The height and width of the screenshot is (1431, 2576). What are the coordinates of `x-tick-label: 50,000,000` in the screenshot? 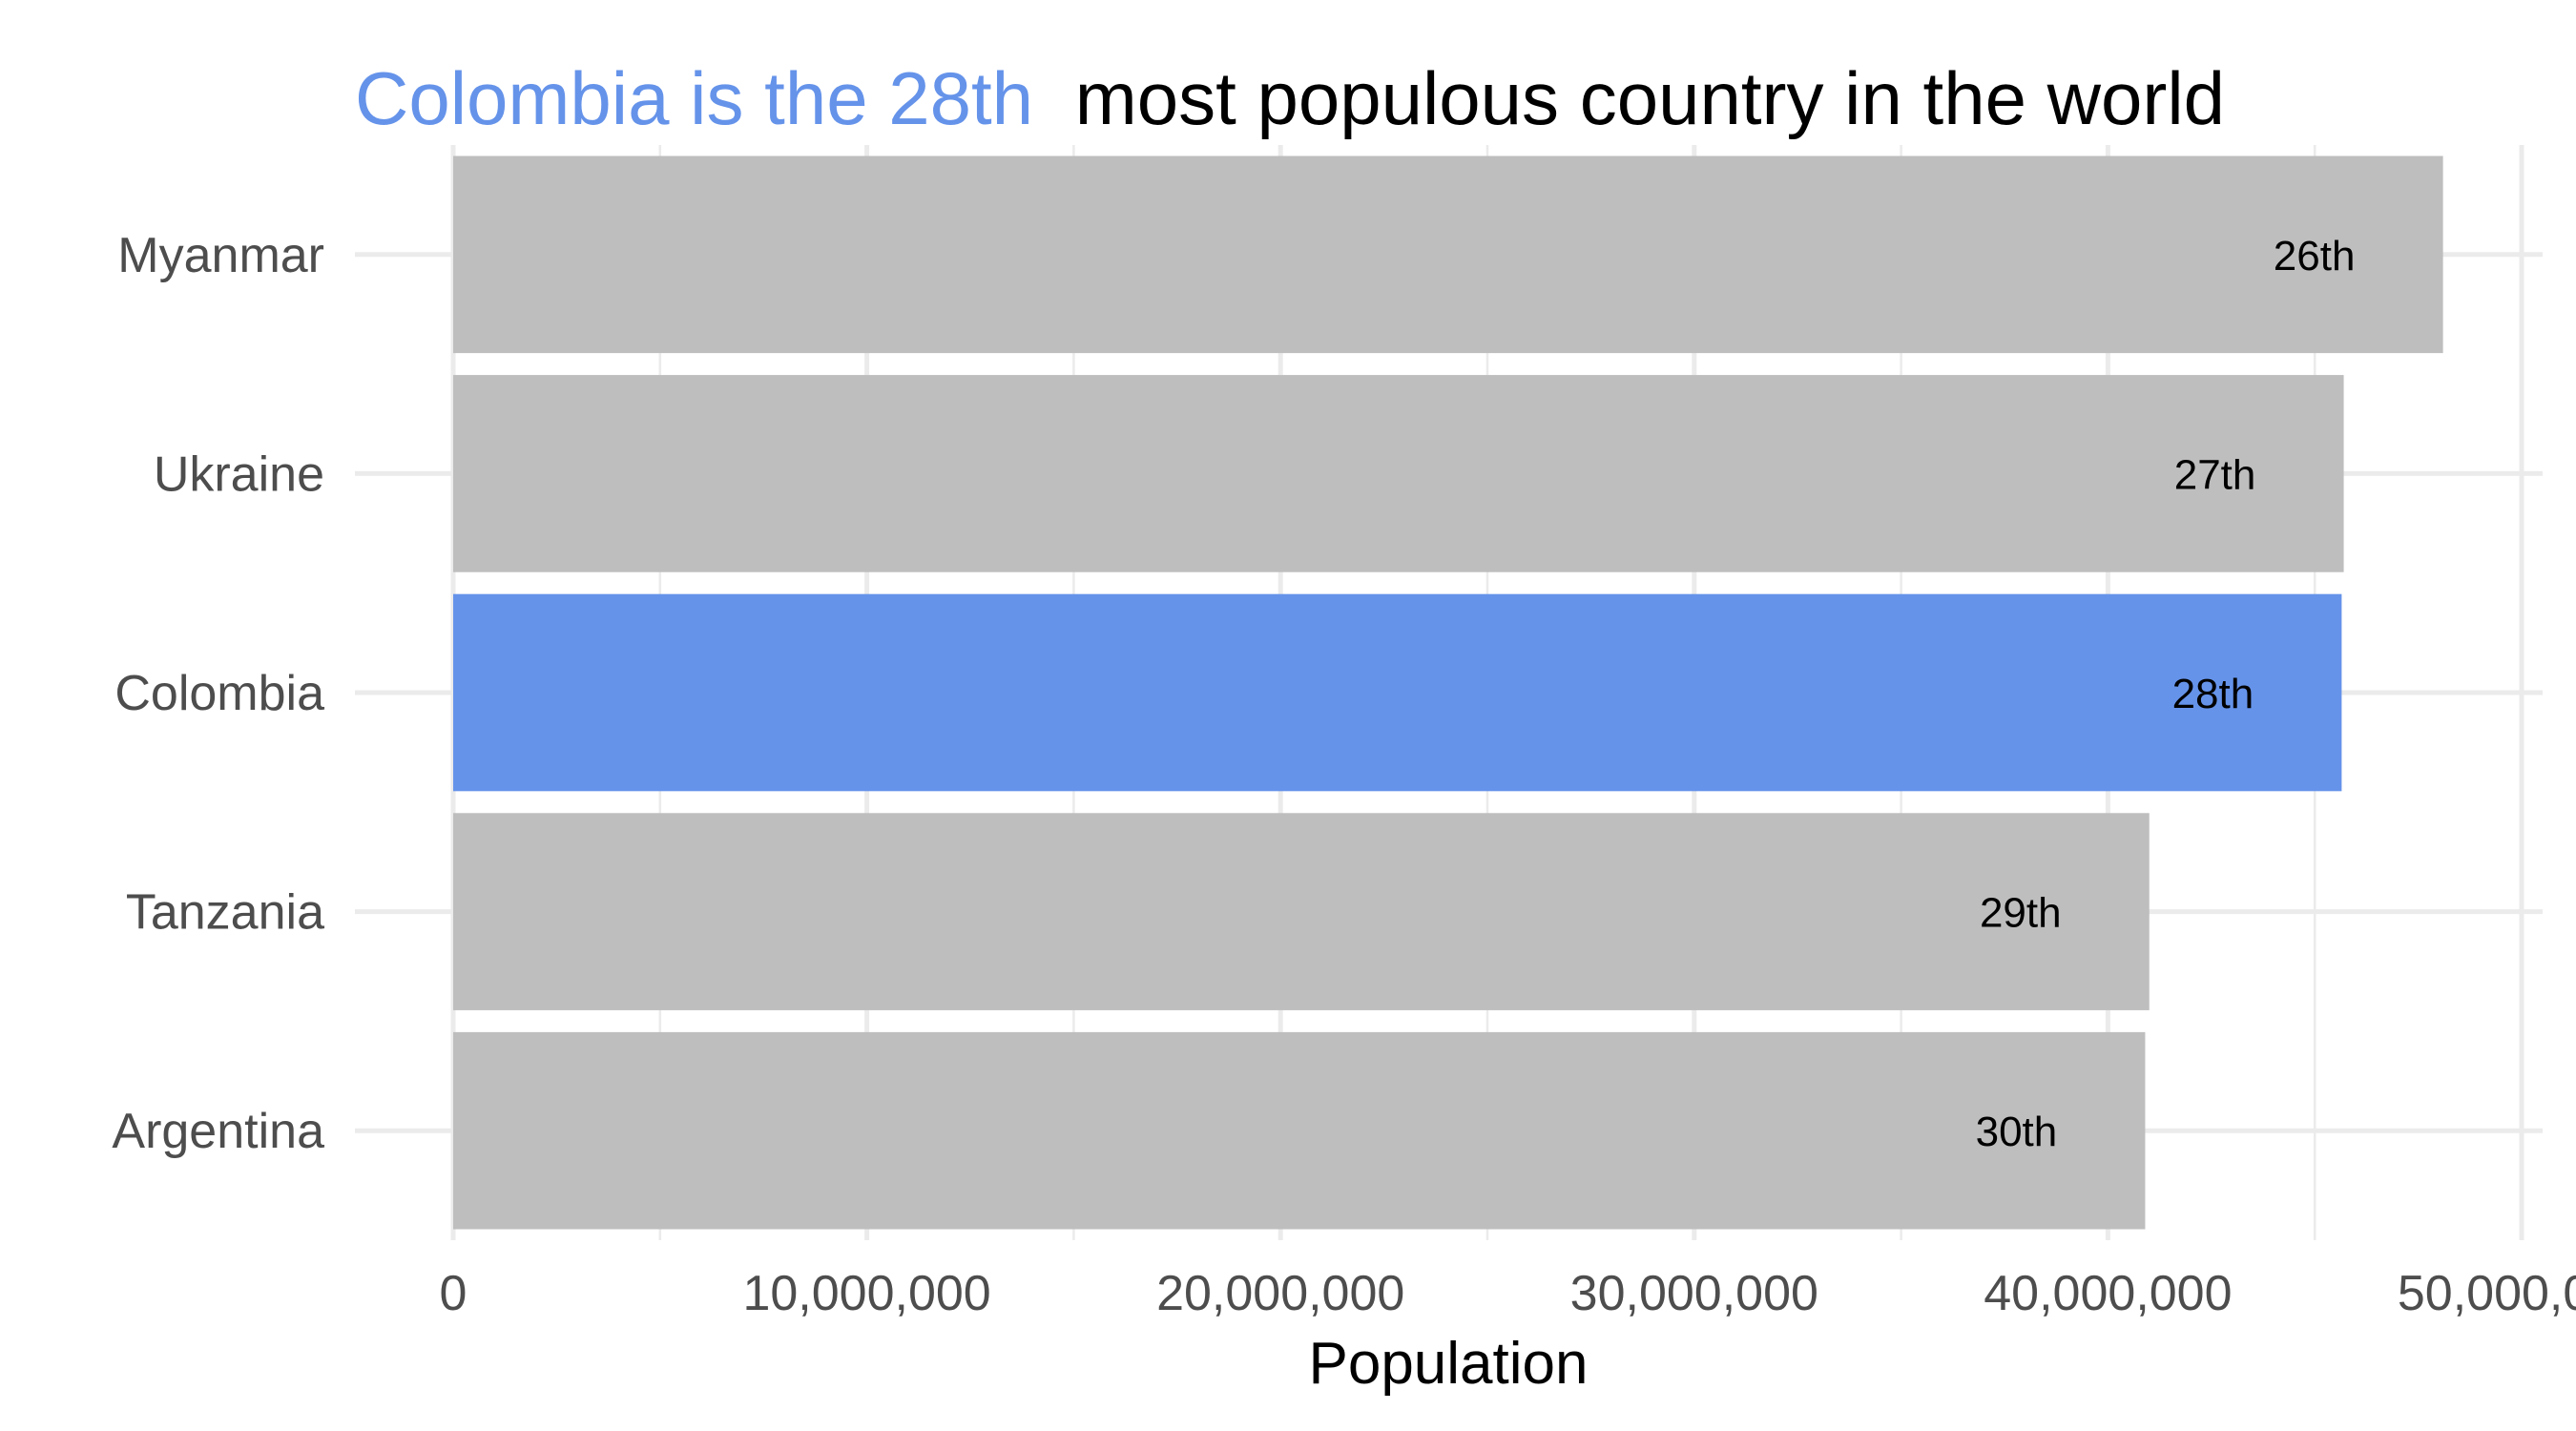 It's located at (2487, 1293).